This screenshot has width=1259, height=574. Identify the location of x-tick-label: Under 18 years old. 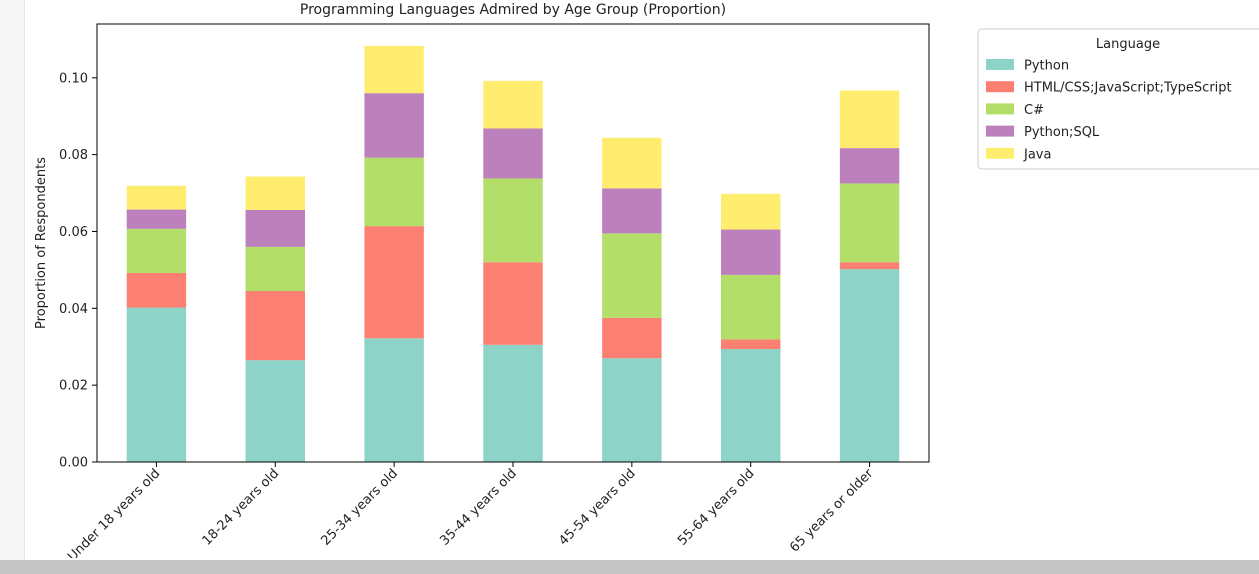
(114, 515).